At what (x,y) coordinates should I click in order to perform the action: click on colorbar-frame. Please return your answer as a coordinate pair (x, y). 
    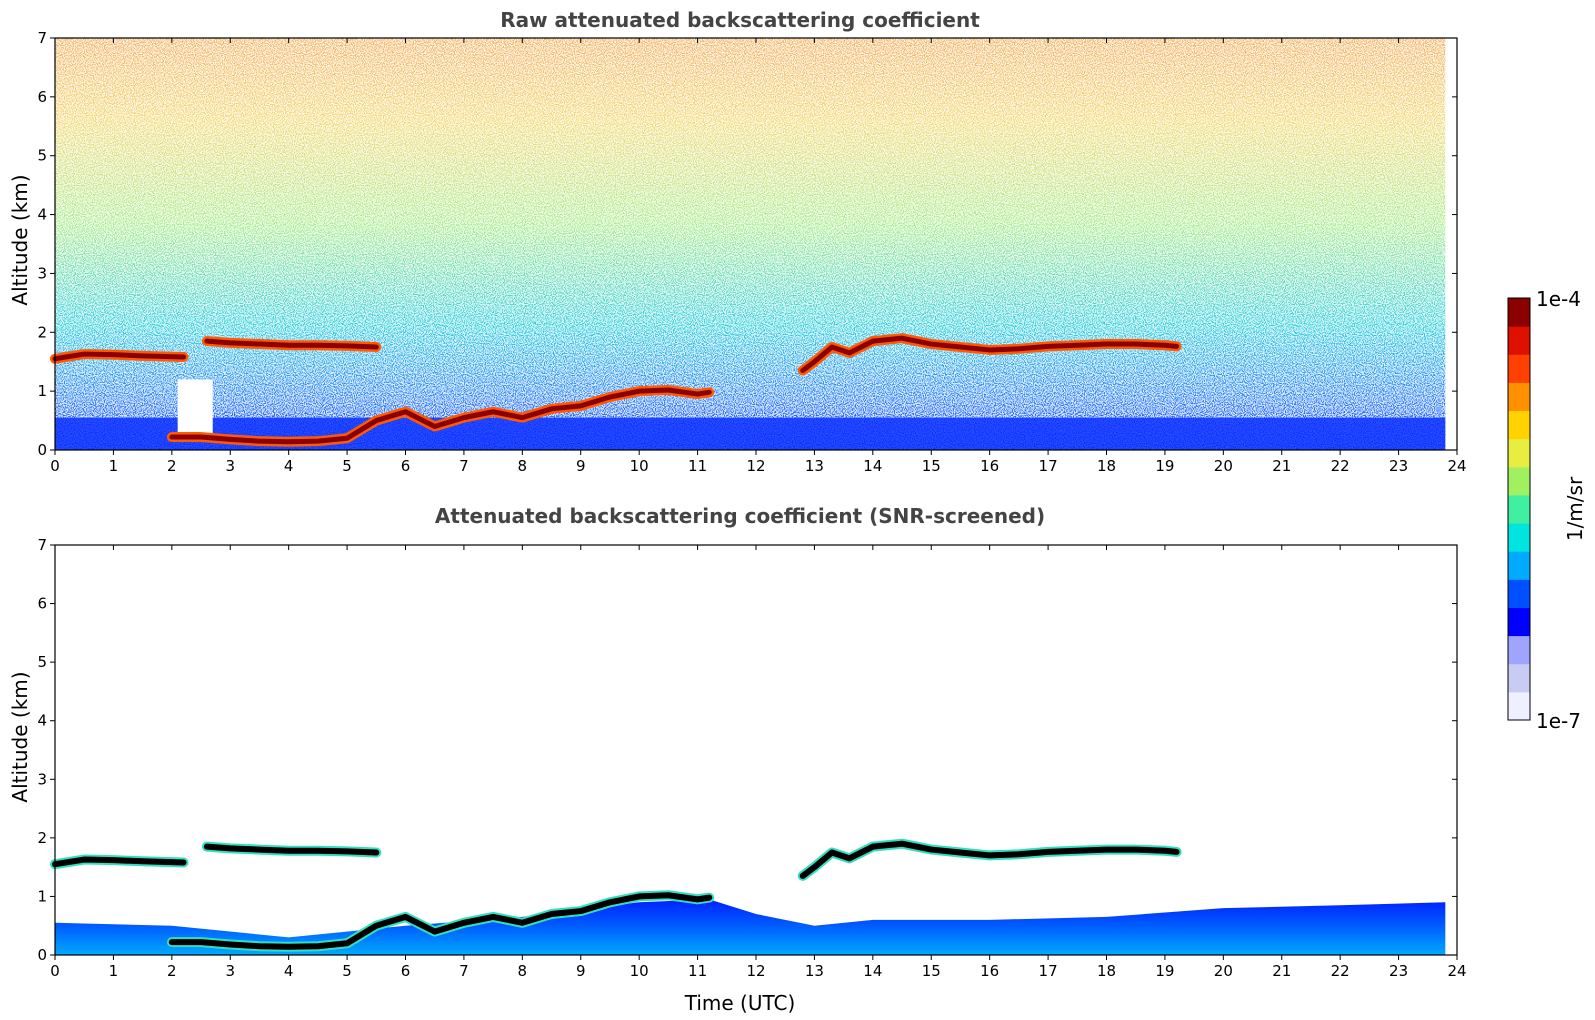
    Looking at the image, I should click on (1519, 509).